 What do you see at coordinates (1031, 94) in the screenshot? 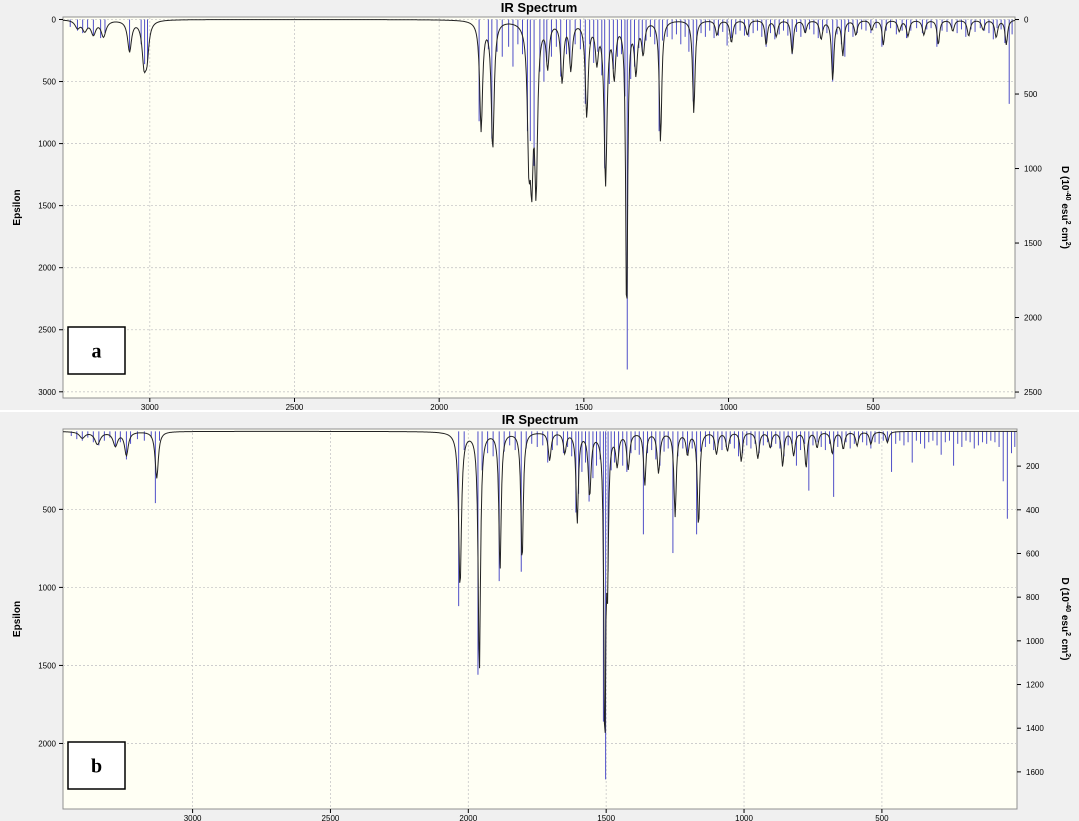
I see `y2-tick-label: 500` at bounding box center [1031, 94].